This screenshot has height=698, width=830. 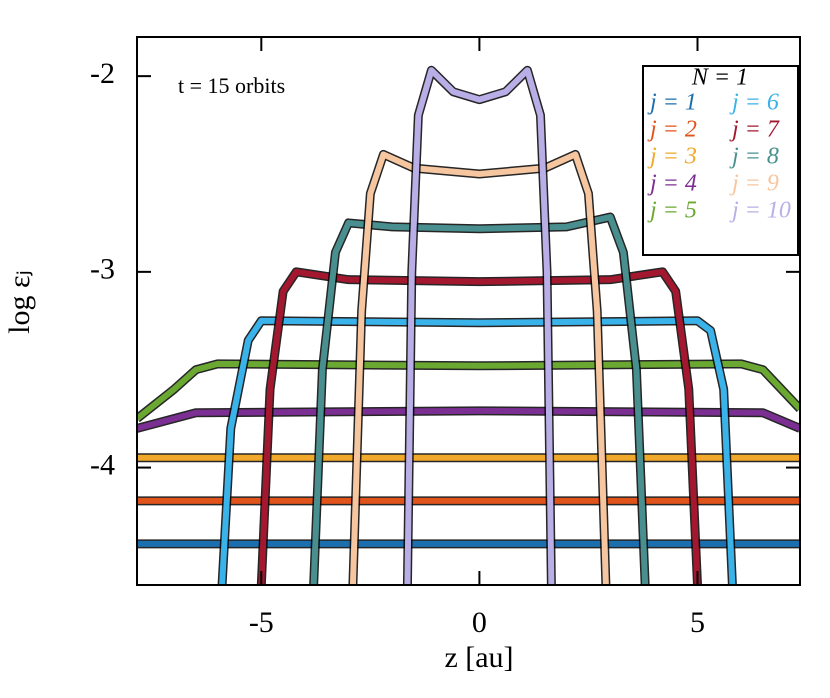 I want to click on y-tick-label: -2, so click(x=102, y=73).